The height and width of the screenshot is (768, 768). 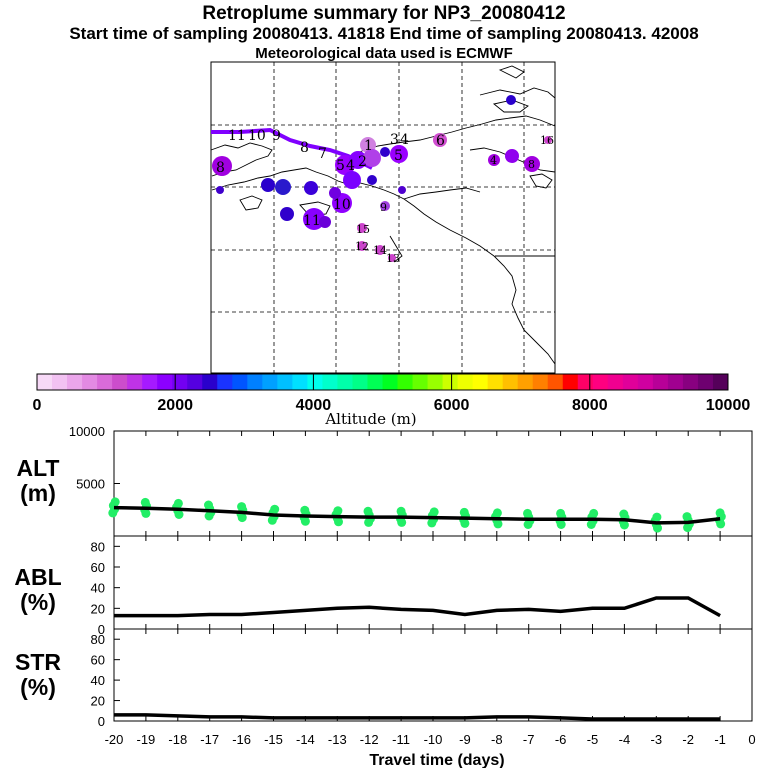 What do you see at coordinates (392, 400) in the screenshot?
I see `colorbar: 0 2000 4000 6000 8000 10000 Altitude (m)` at bounding box center [392, 400].